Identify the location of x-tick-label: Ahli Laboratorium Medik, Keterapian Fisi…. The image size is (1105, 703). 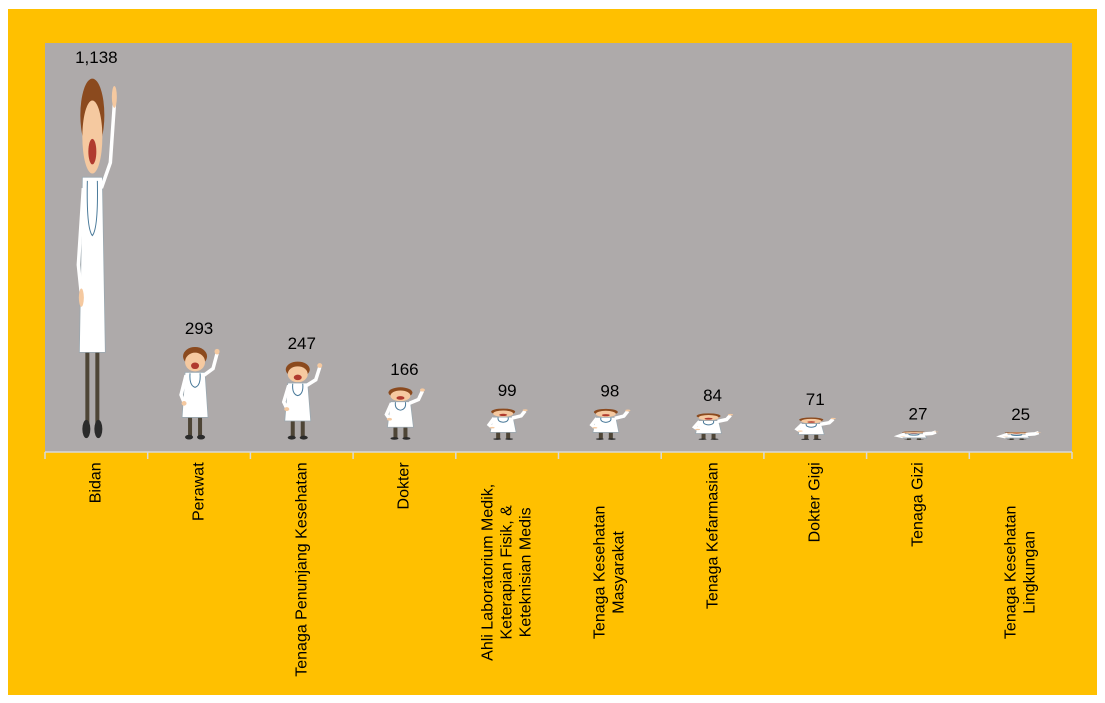
(507, 572).